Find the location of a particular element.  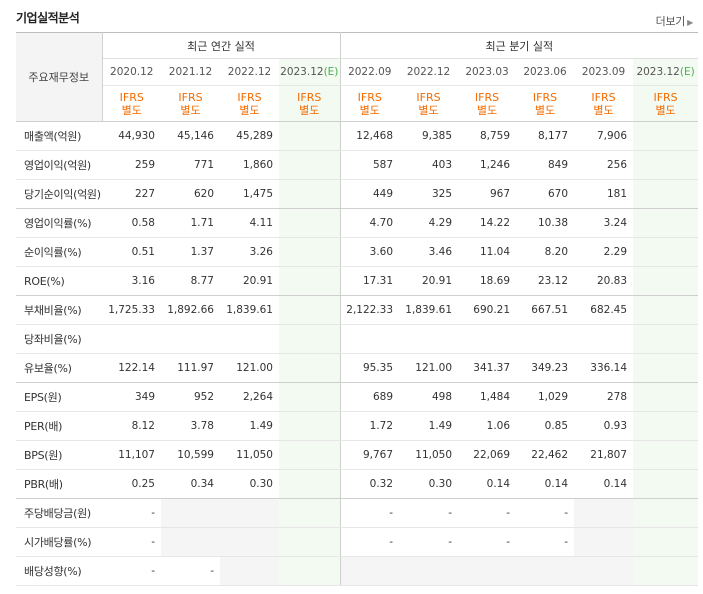

quarter-cell: 403 is located at coordinates (429, 165).